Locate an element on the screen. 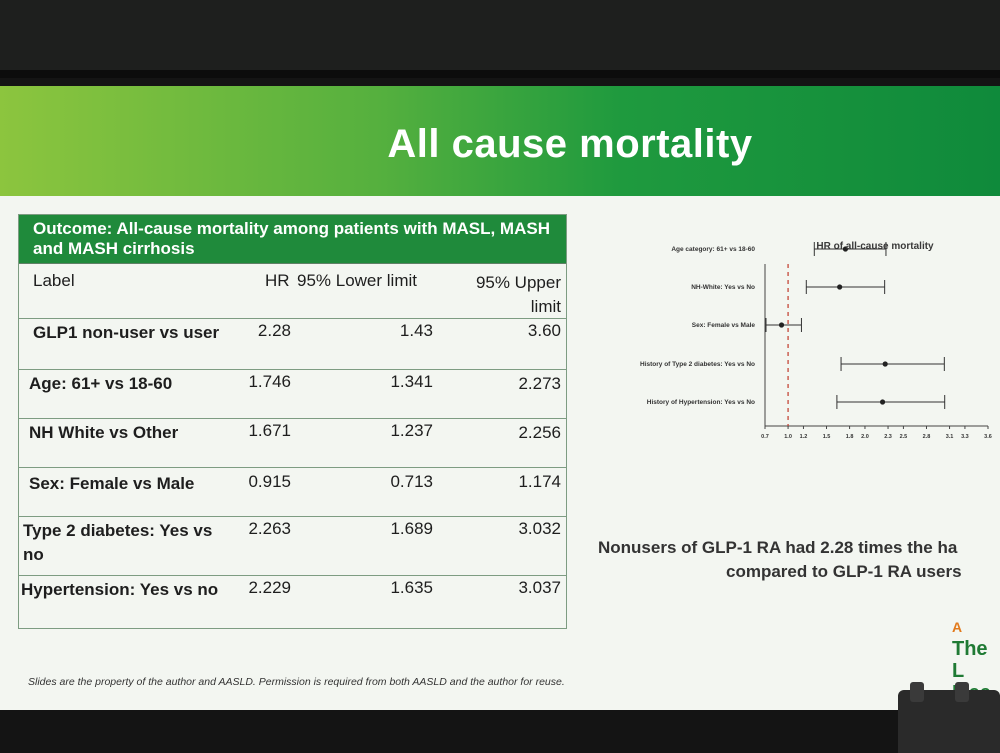  x-tick-label: 2.3 is located at coordinates (888, 437).